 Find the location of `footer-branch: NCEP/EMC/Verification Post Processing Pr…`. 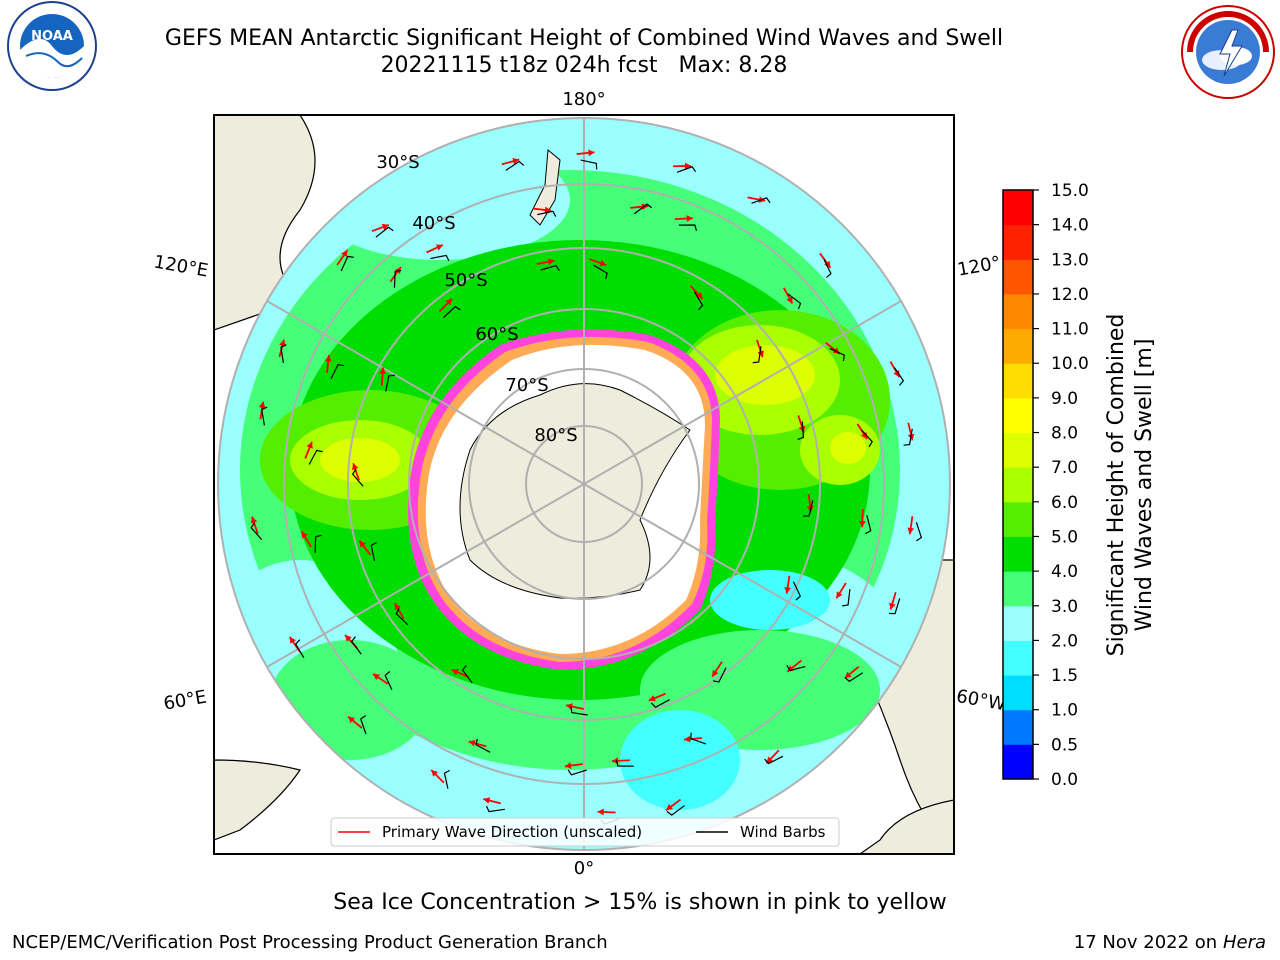

footer-branch: NCEP/EMC/Verification Post Processing Pr… is located at coordinates (310, 942).